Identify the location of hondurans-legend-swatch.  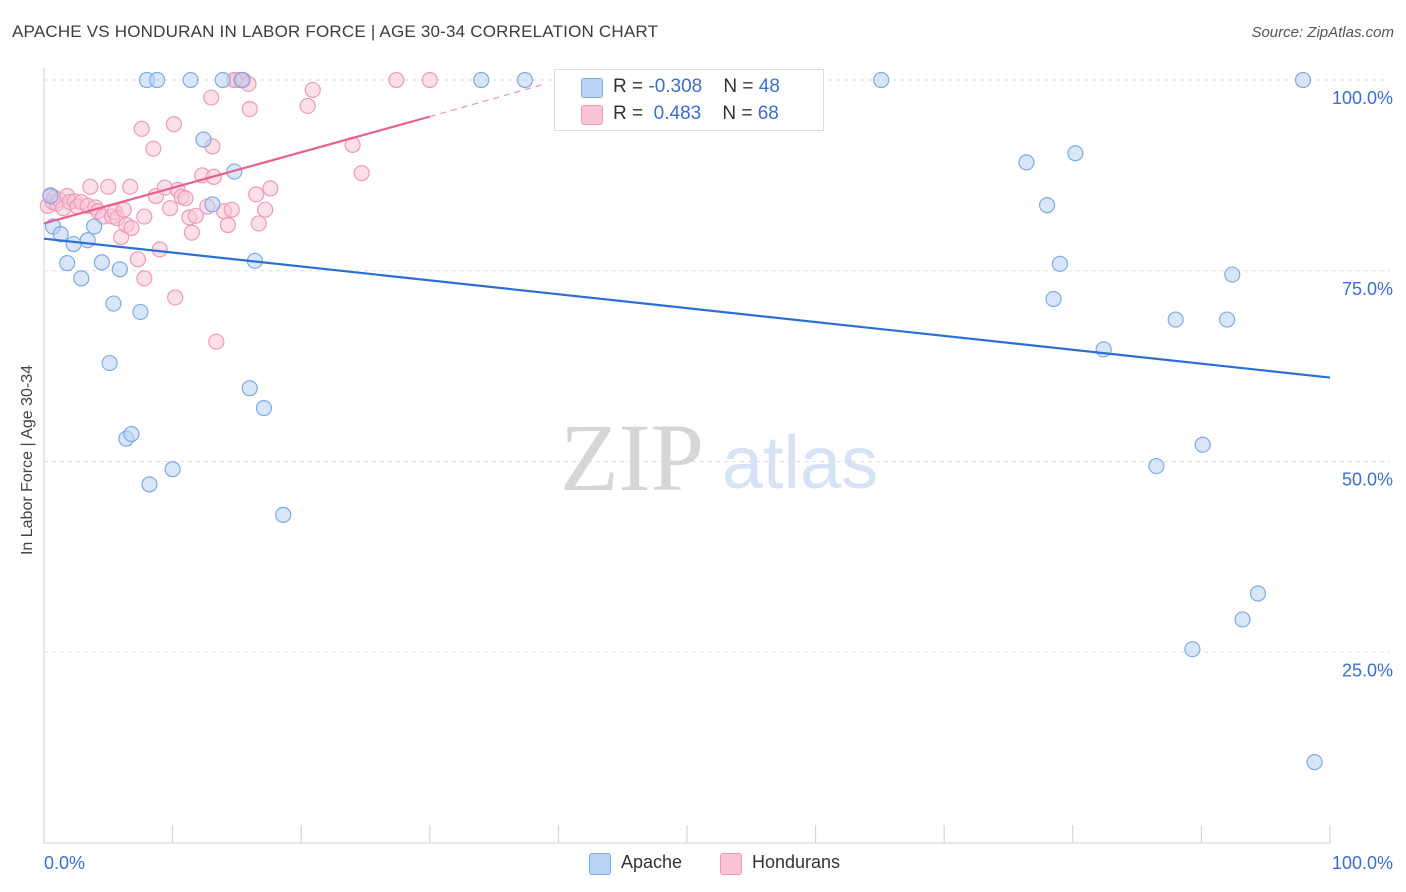
(731, 864).